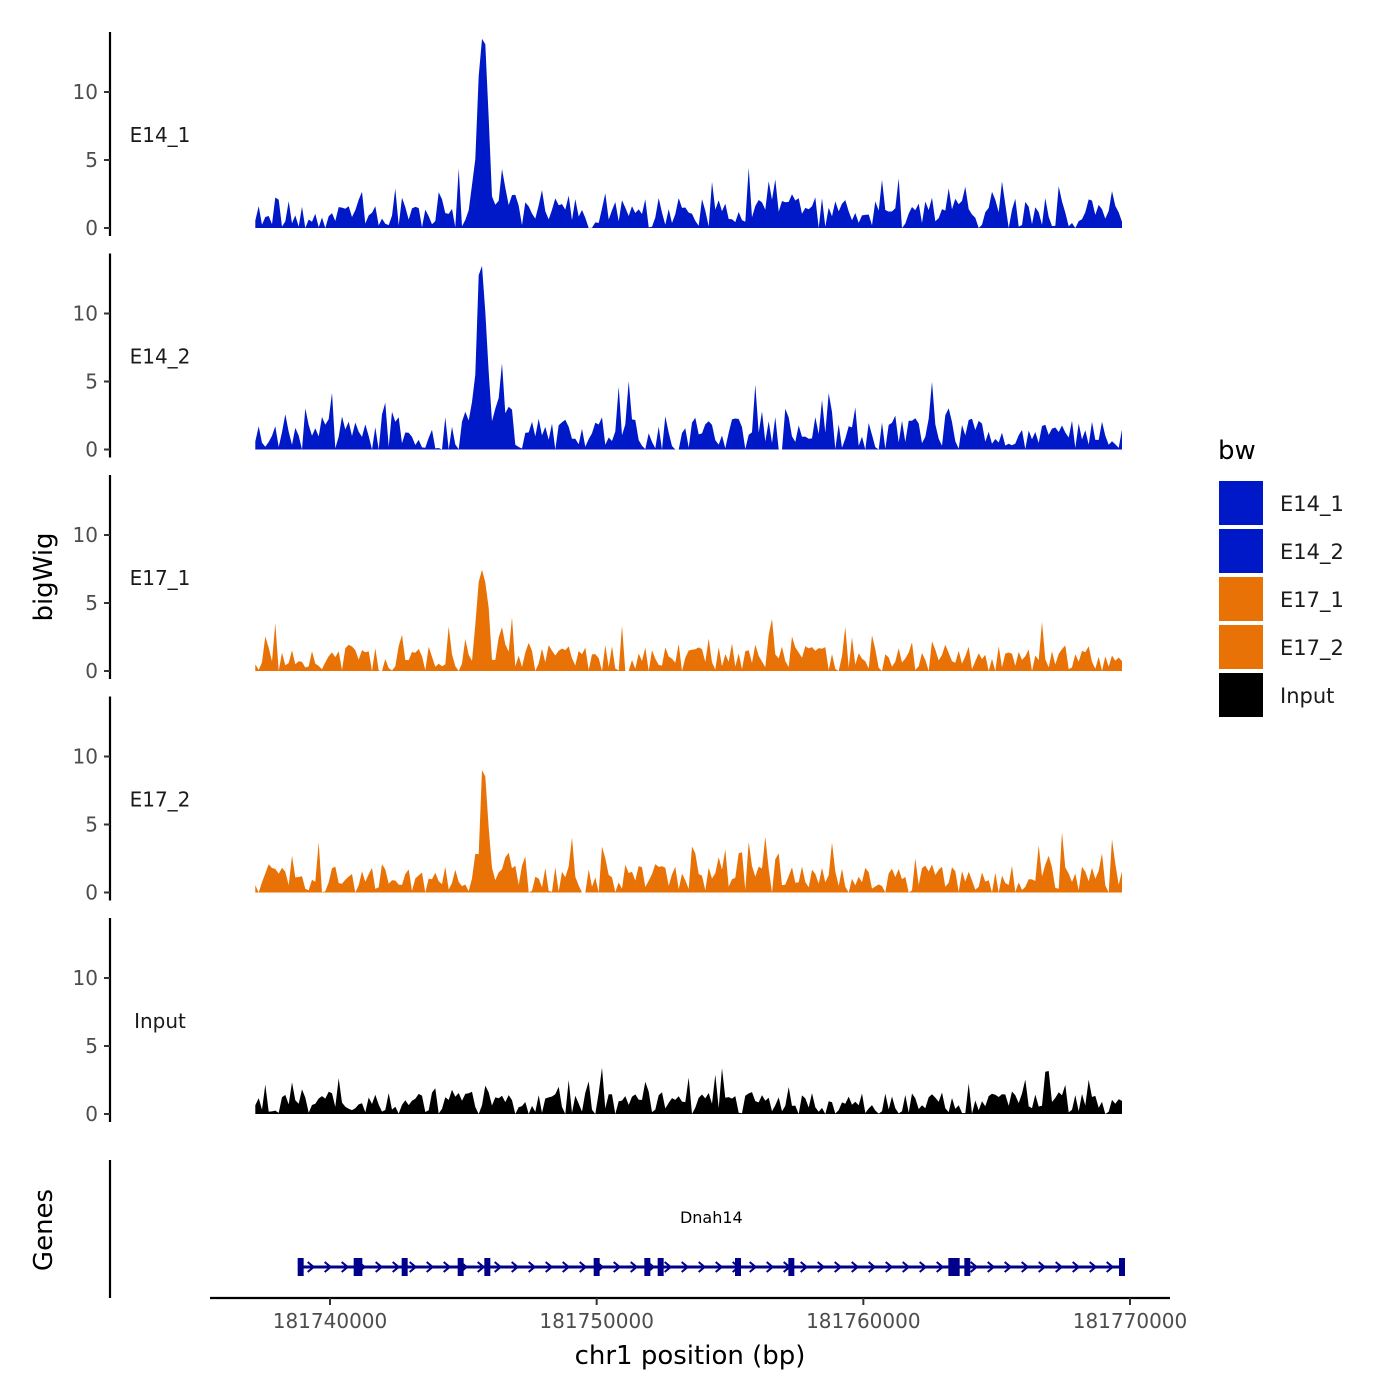  I want to click on track-label: E14_2, so click(160, 357).